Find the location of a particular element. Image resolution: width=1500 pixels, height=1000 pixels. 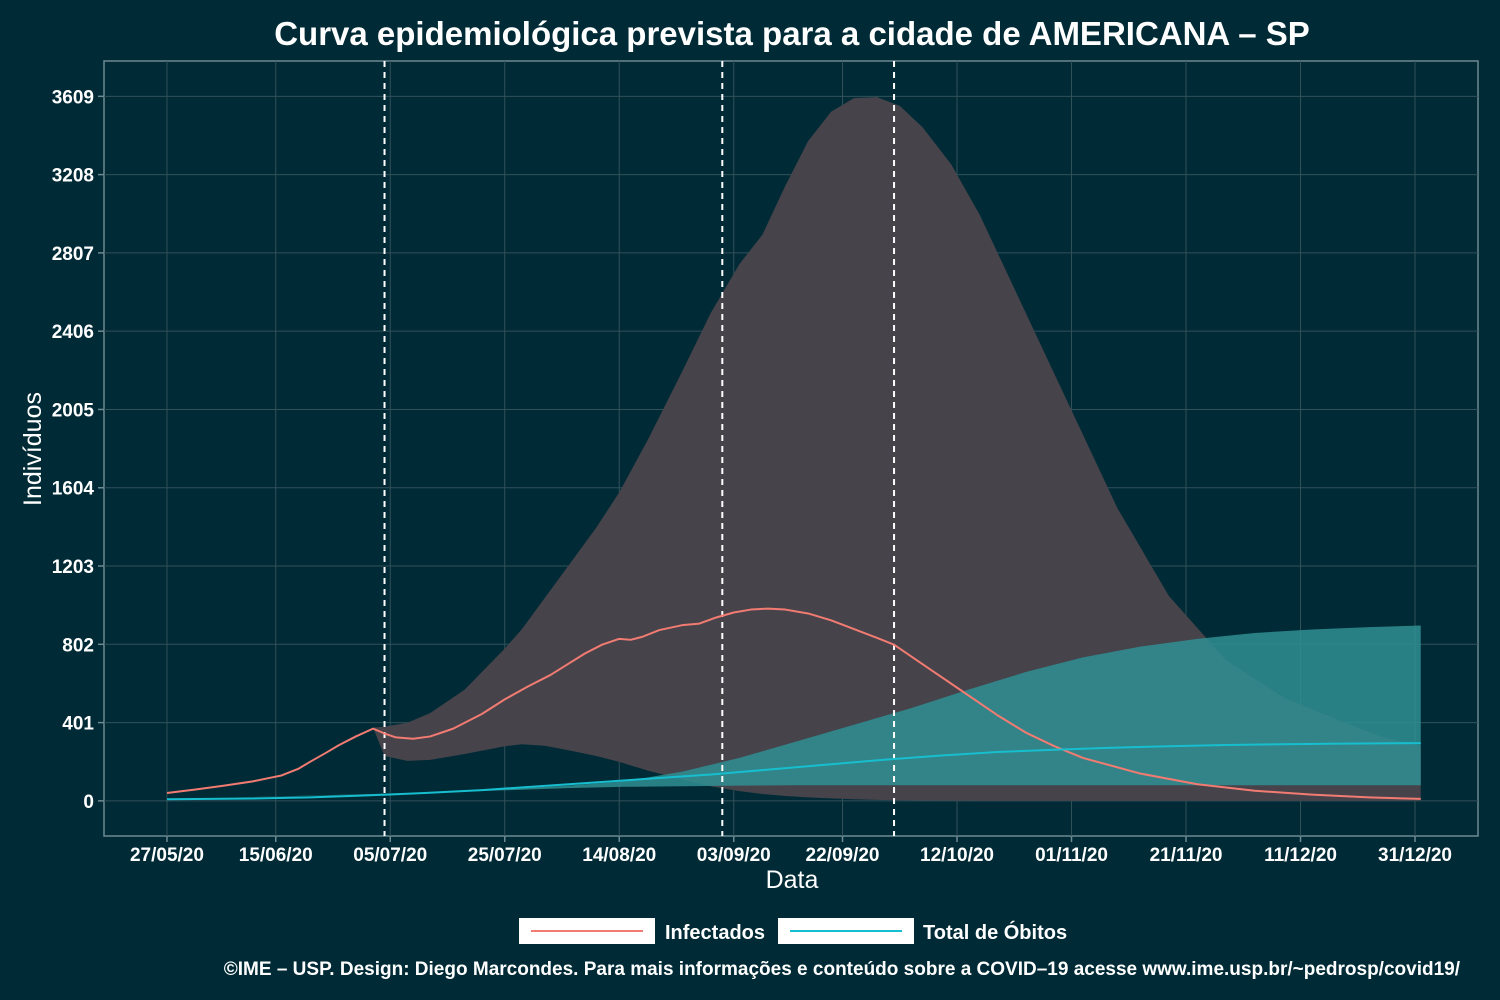

y-axis-title: Indivíduos is located at coordinates (33, 449).